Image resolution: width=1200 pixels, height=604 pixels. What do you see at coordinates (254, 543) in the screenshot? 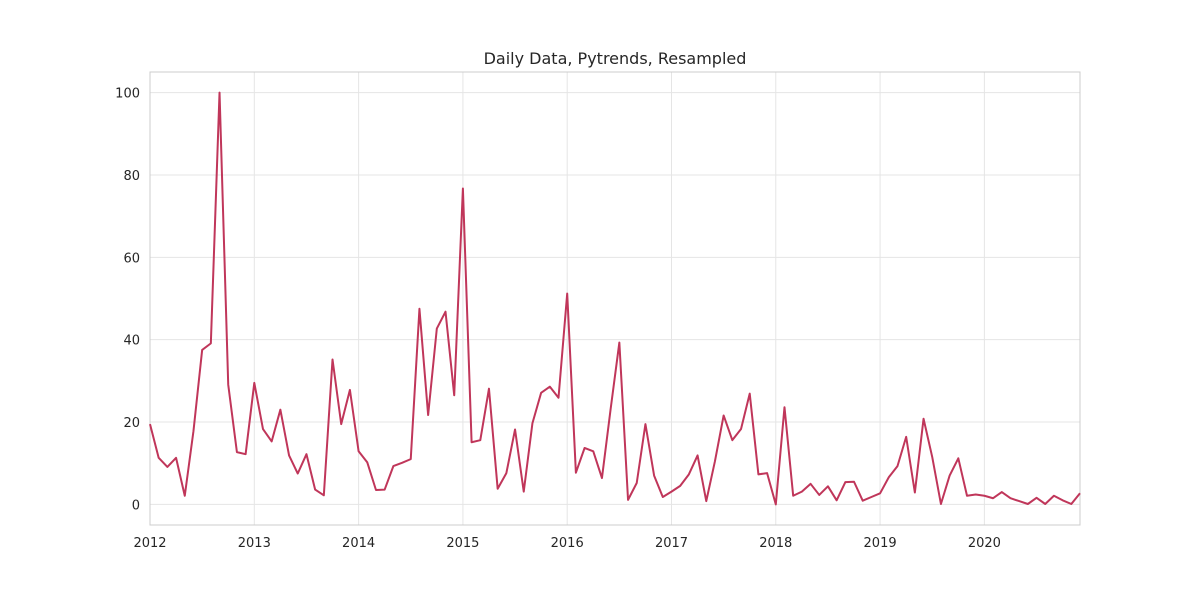
I see `x-tick-label: 2013` at bounding box center [254, 543].